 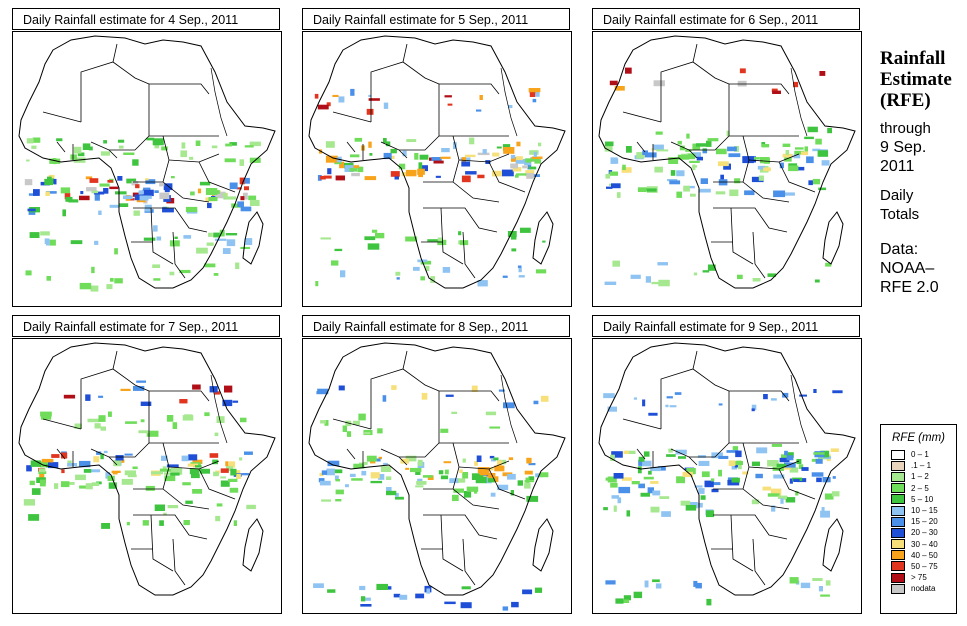 What do you see at coordinates (430, 187) in the screenshot?
I see `rainfall-field` at bounding box center [430, 187].